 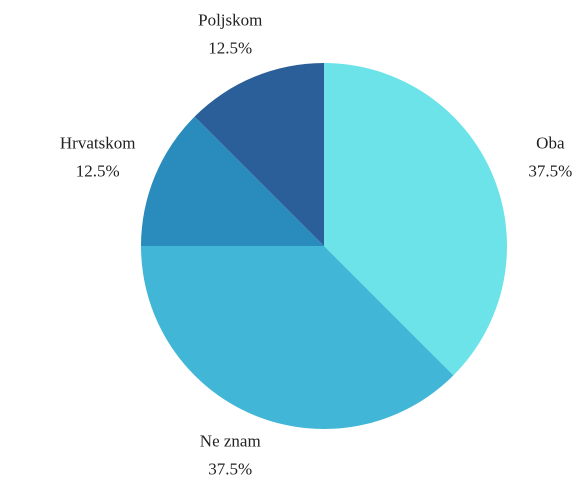 What do you see at coordinates (230, 441) in the screenshot?
I see `slice-label: Ne znam` at bounding box center [230, 441].